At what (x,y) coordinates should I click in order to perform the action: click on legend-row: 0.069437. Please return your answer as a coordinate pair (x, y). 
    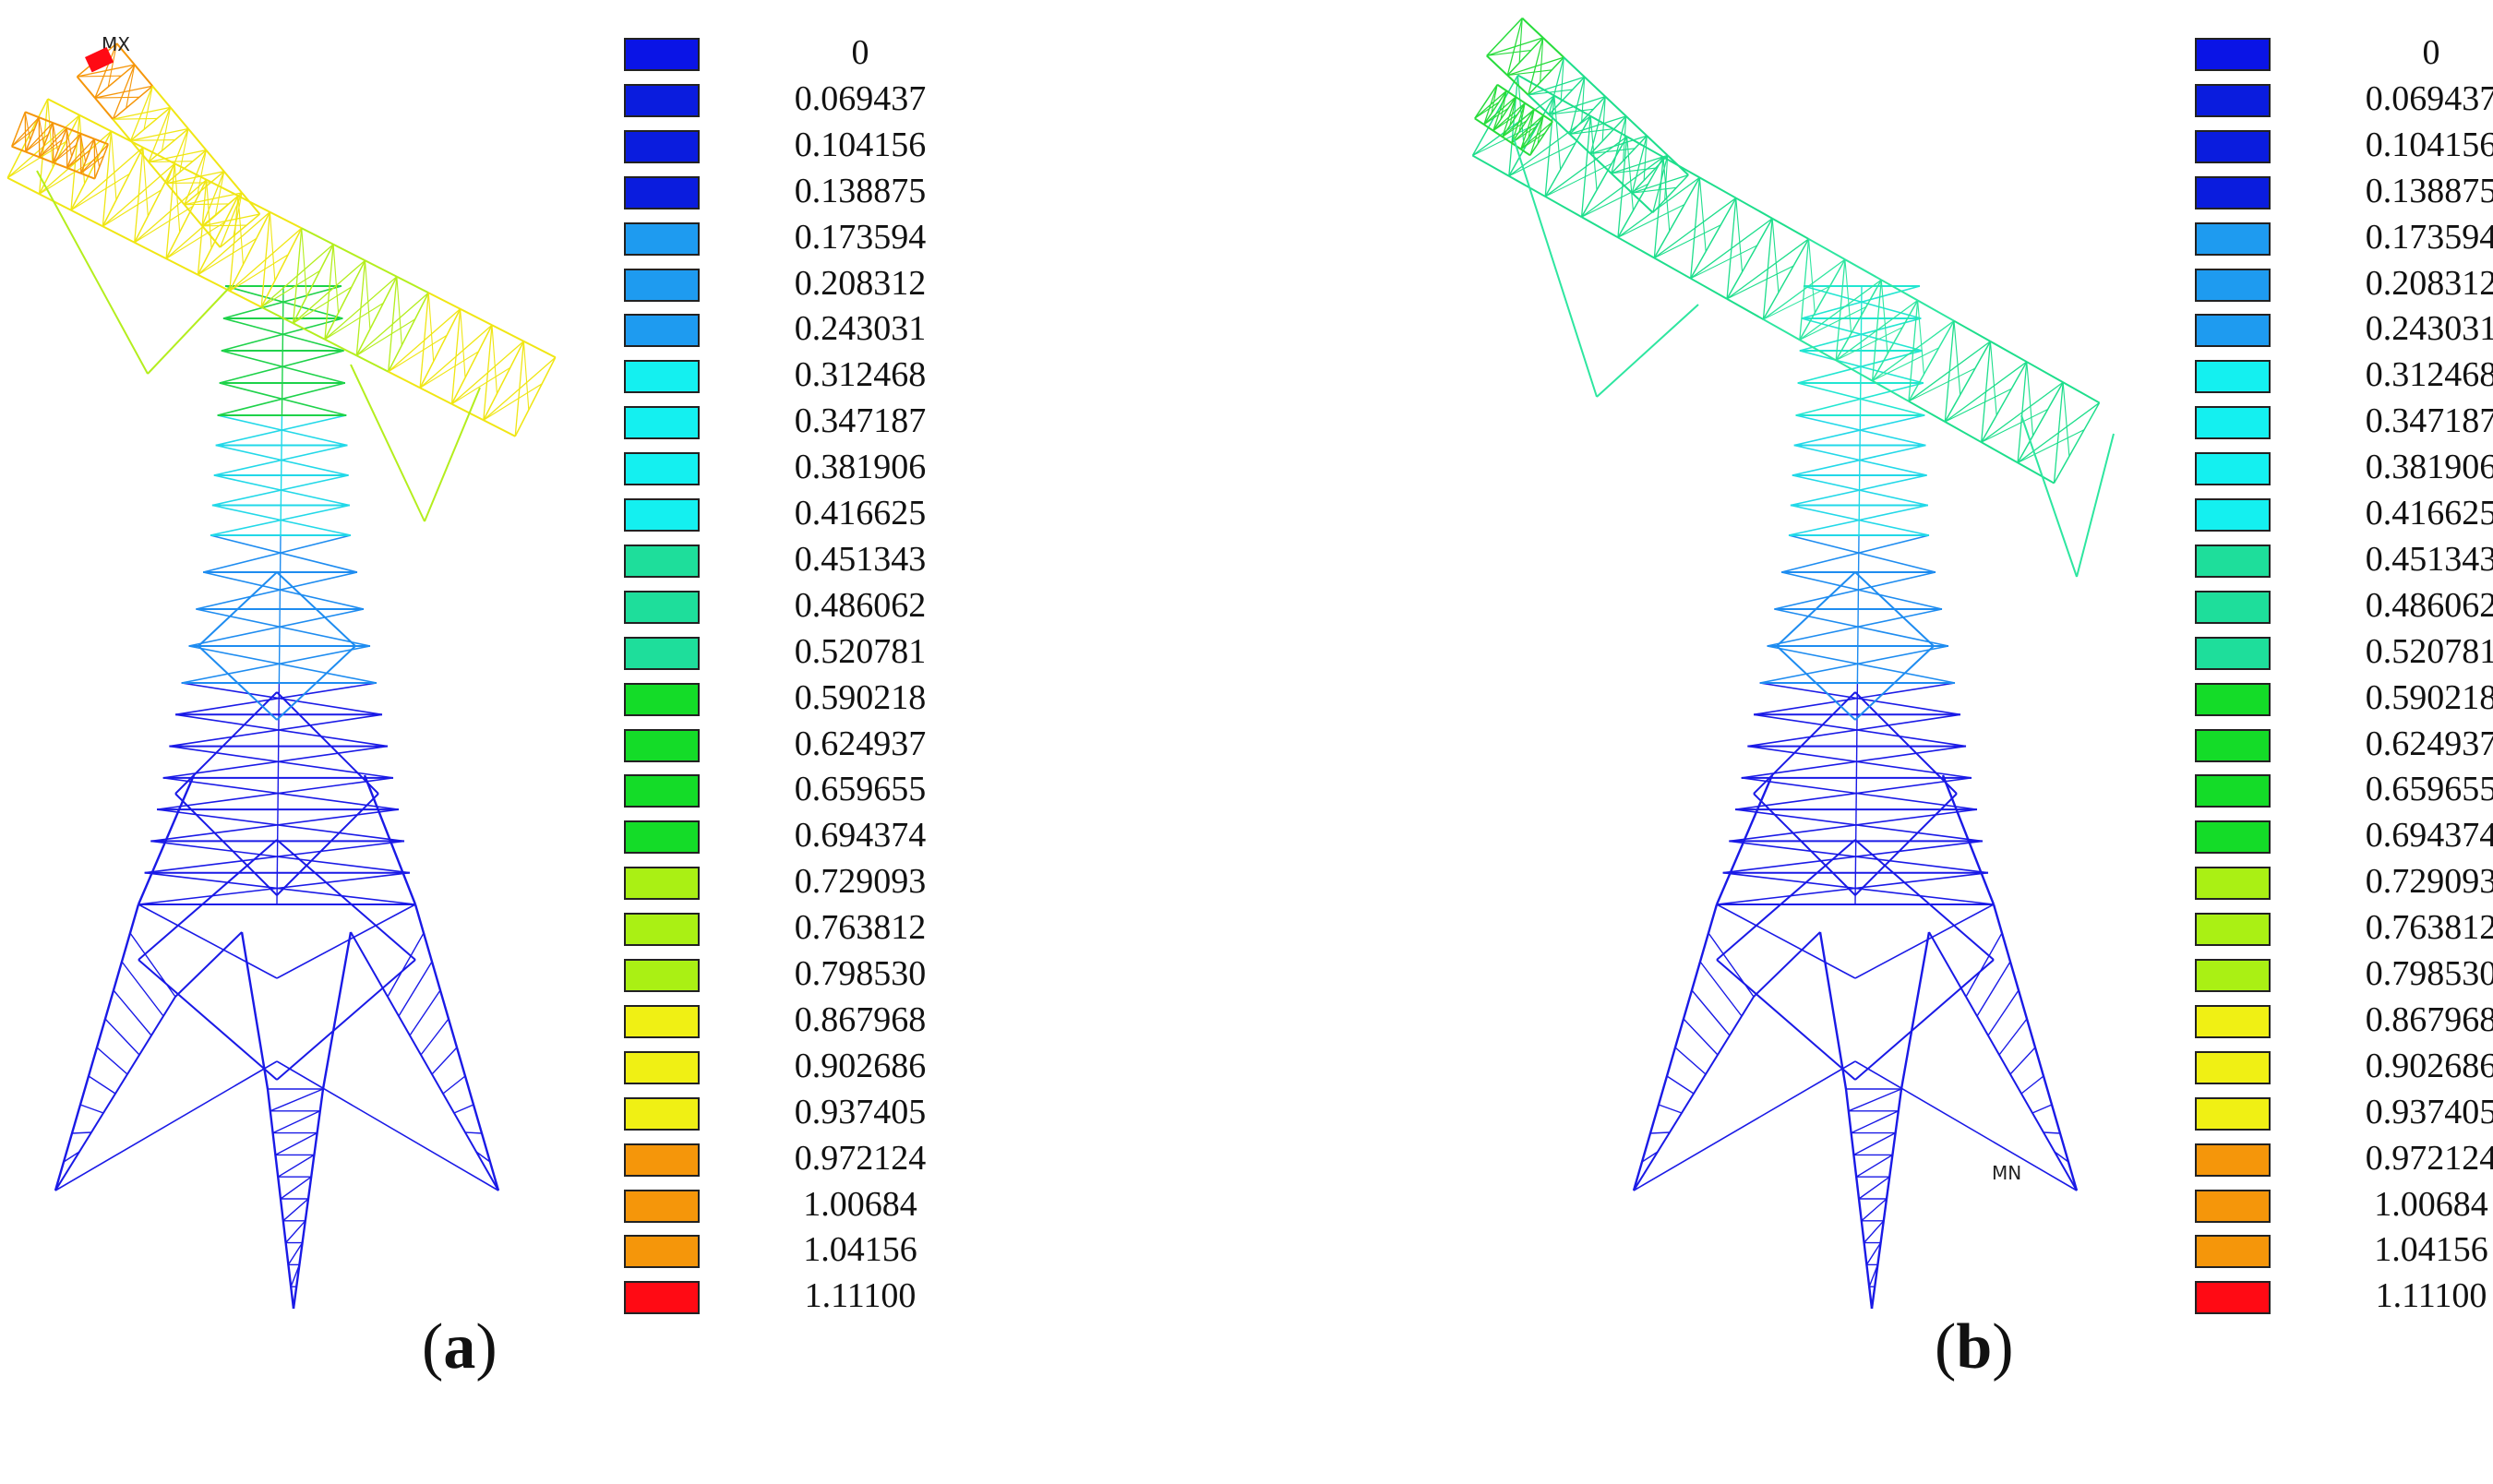
    Looking at the image, I should click on (2344, 103).